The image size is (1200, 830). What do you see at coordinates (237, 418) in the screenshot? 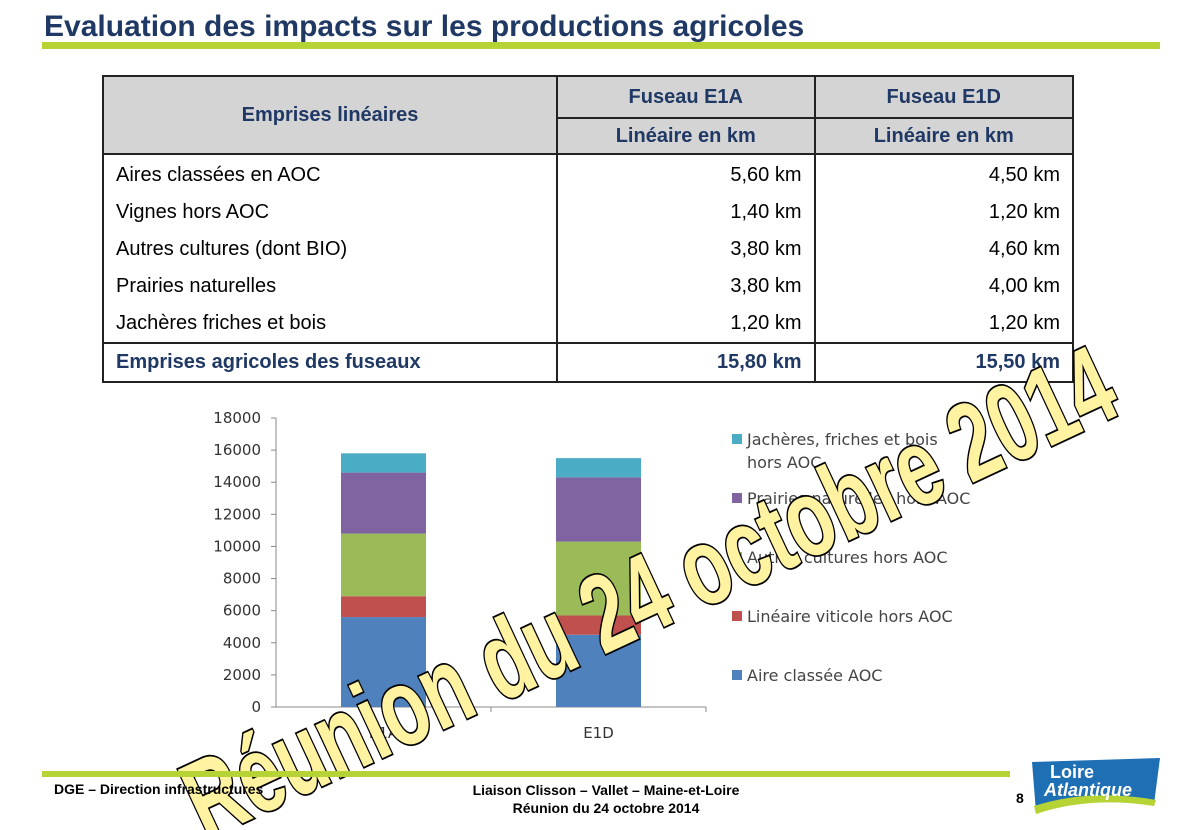
I see `y-tick-label: 18000` at bounding box center [237, 418].